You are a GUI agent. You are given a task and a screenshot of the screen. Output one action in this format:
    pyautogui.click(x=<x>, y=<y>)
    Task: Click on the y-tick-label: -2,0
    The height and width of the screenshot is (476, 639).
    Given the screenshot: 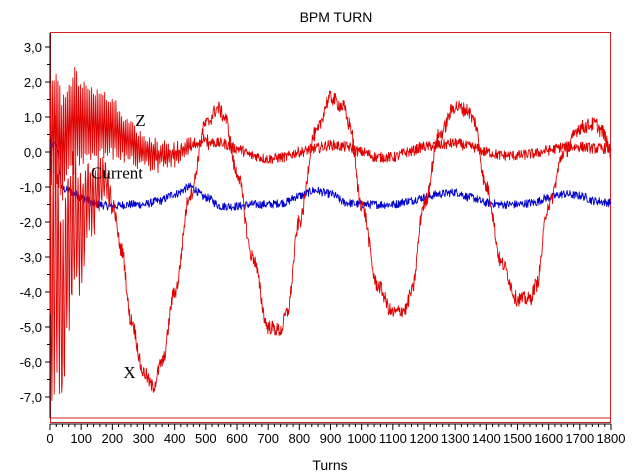 What is the action you would take?
    pyautogui.click(x=31, y=222)
    